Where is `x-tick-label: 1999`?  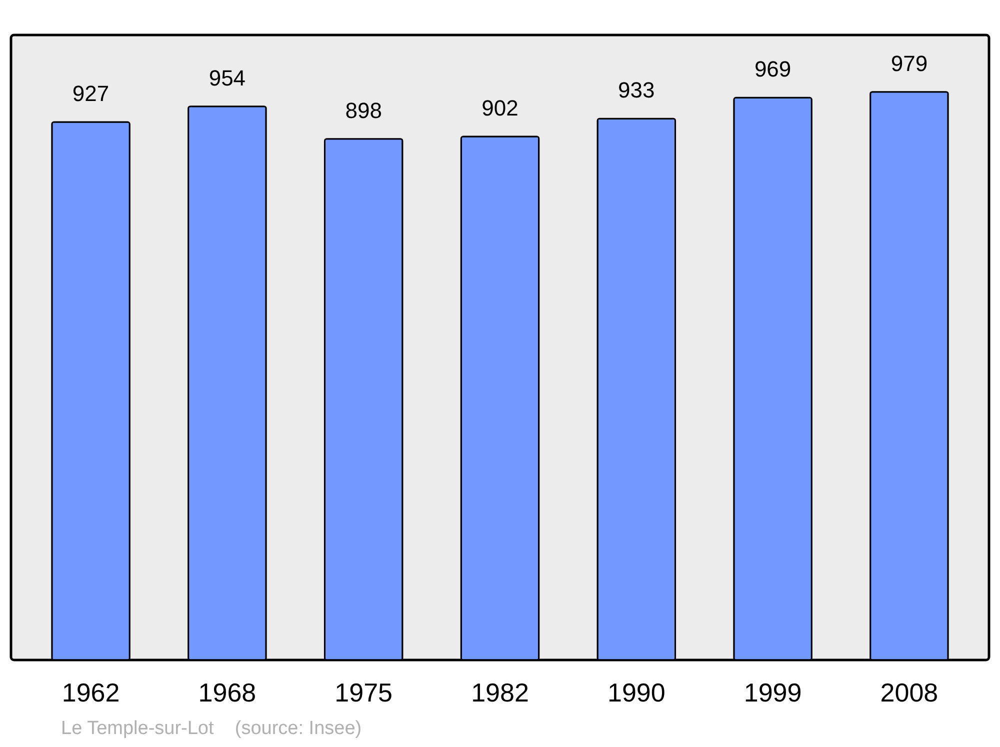
x-tick-label: 1999 is located at coordinates (773, 693).